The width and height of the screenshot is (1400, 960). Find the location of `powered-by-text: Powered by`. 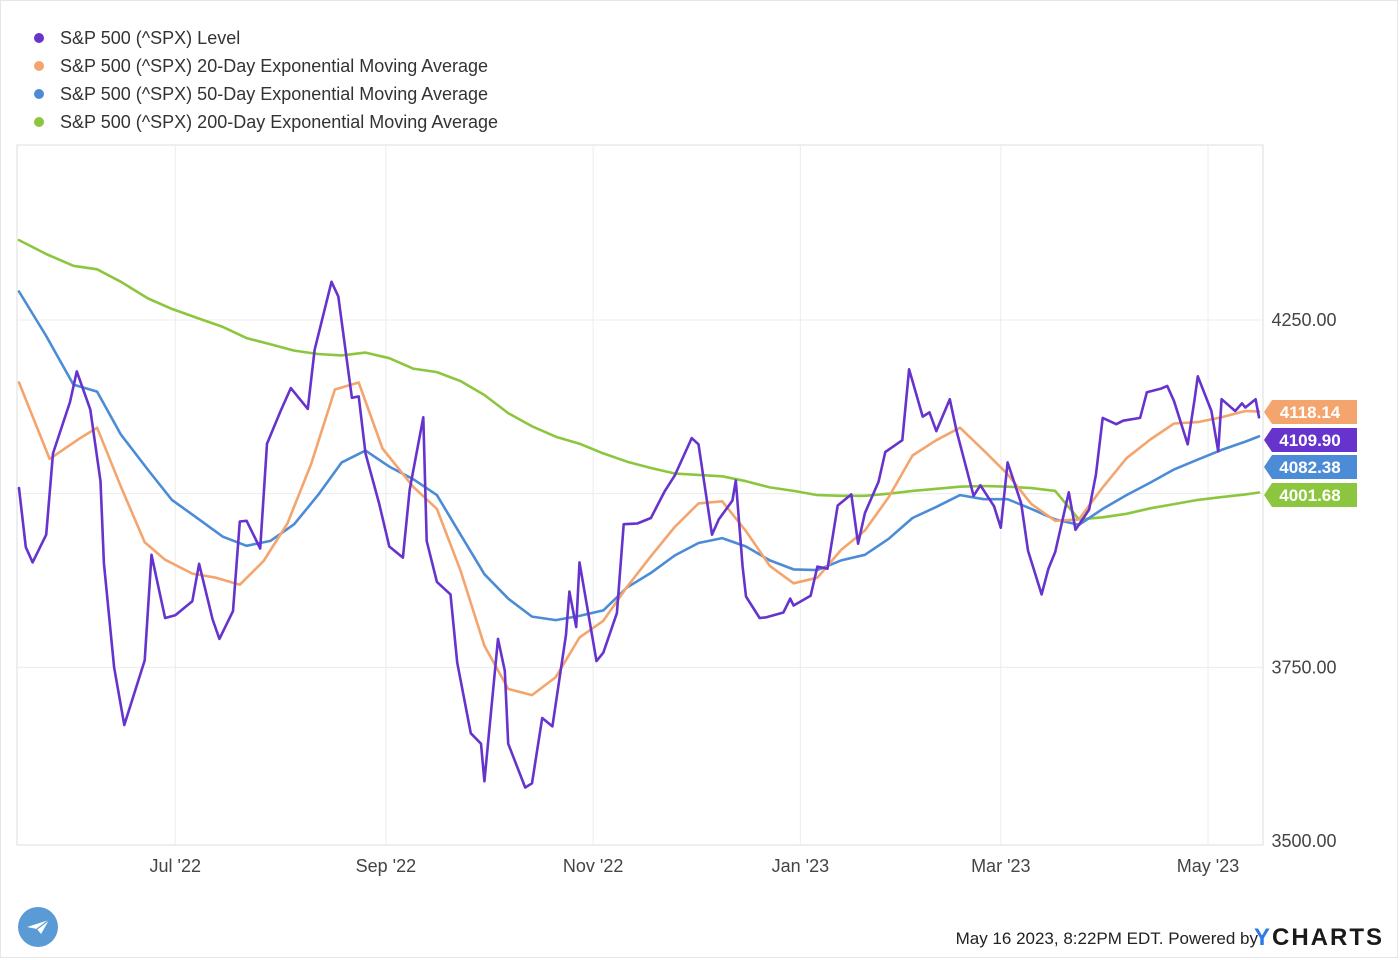

powered-by-text: Powered by is located at coordinates (1213, 938).